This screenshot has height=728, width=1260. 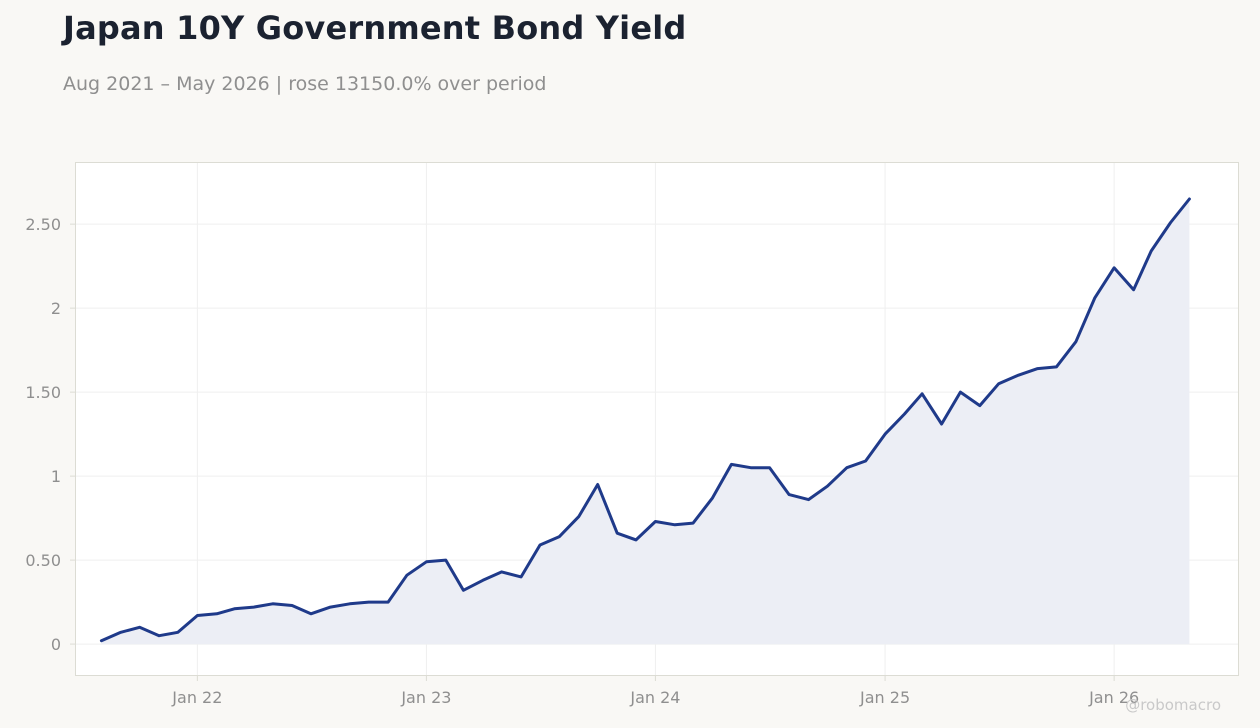 I want to click on x-axis-ticks: Jan 22 Jan 23 Jan 24 Jan 25 Jan 26, so click(x=655, y=691).